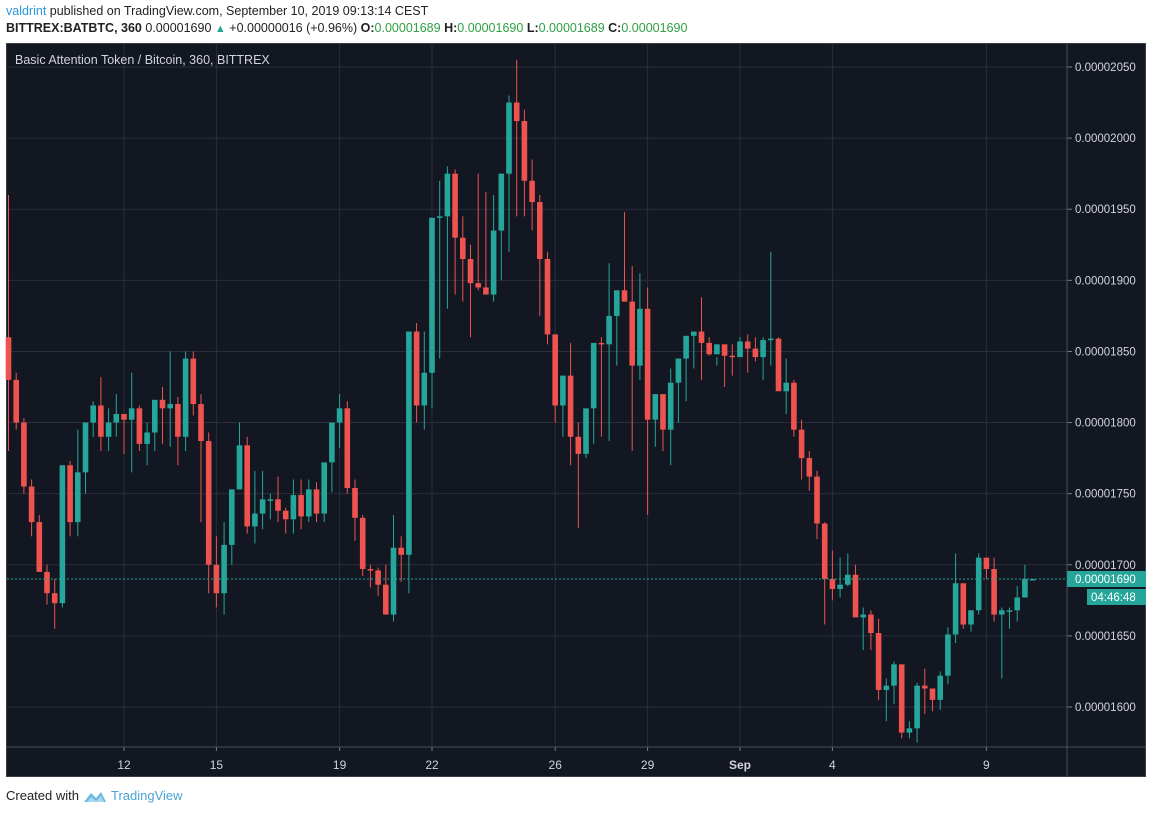  Describe the element at coordinates (1105, 352) in the screenshot. I see `price-axis-label: 0.00001850` at that location.